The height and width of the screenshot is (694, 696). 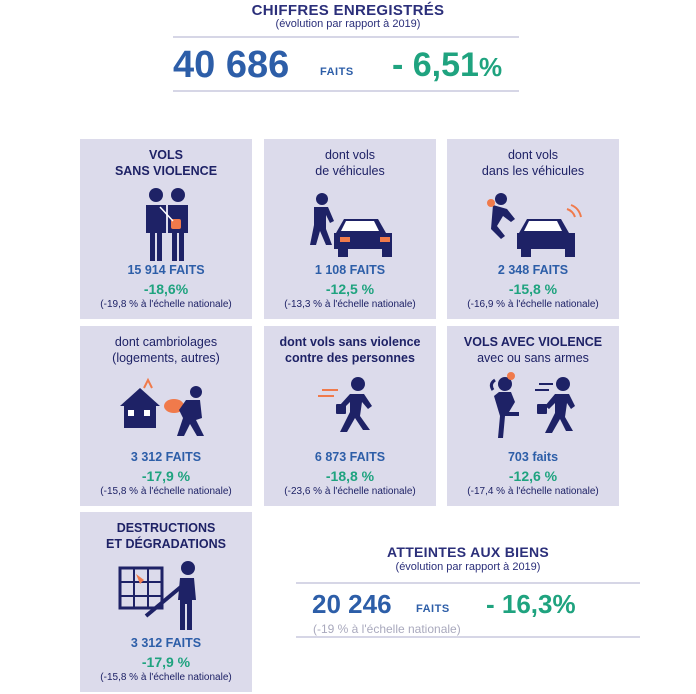 What do you see at coordinates (433, 609) in the screenshot?
I see `atteintes-unit: FAITS` at bounding box center [433, 609].